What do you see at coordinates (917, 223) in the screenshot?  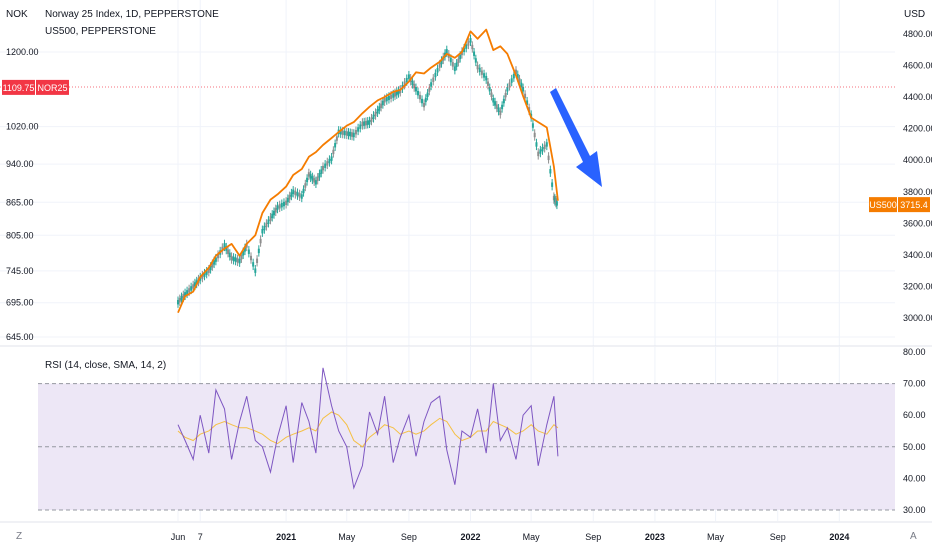 I see `right-axis-tick: 3600.00` at bounding box center [917, 223].